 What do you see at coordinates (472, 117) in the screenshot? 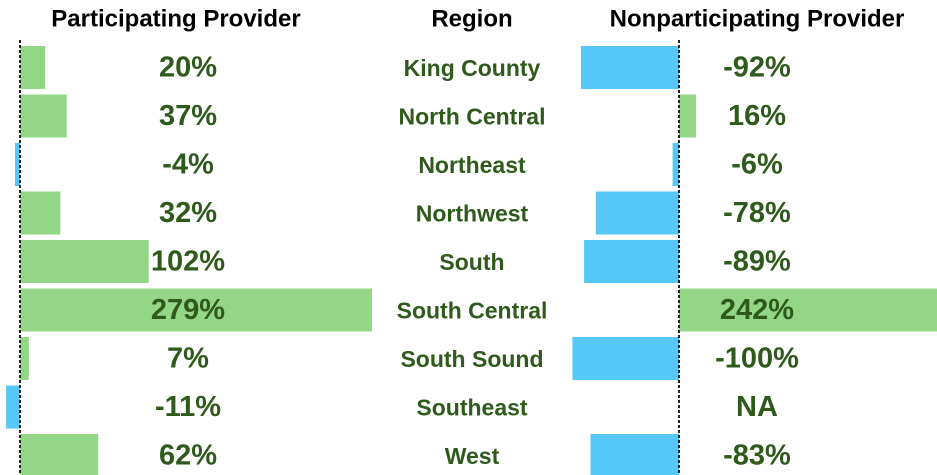
I see `region-label: North Central` at bounding box center [472, 117].